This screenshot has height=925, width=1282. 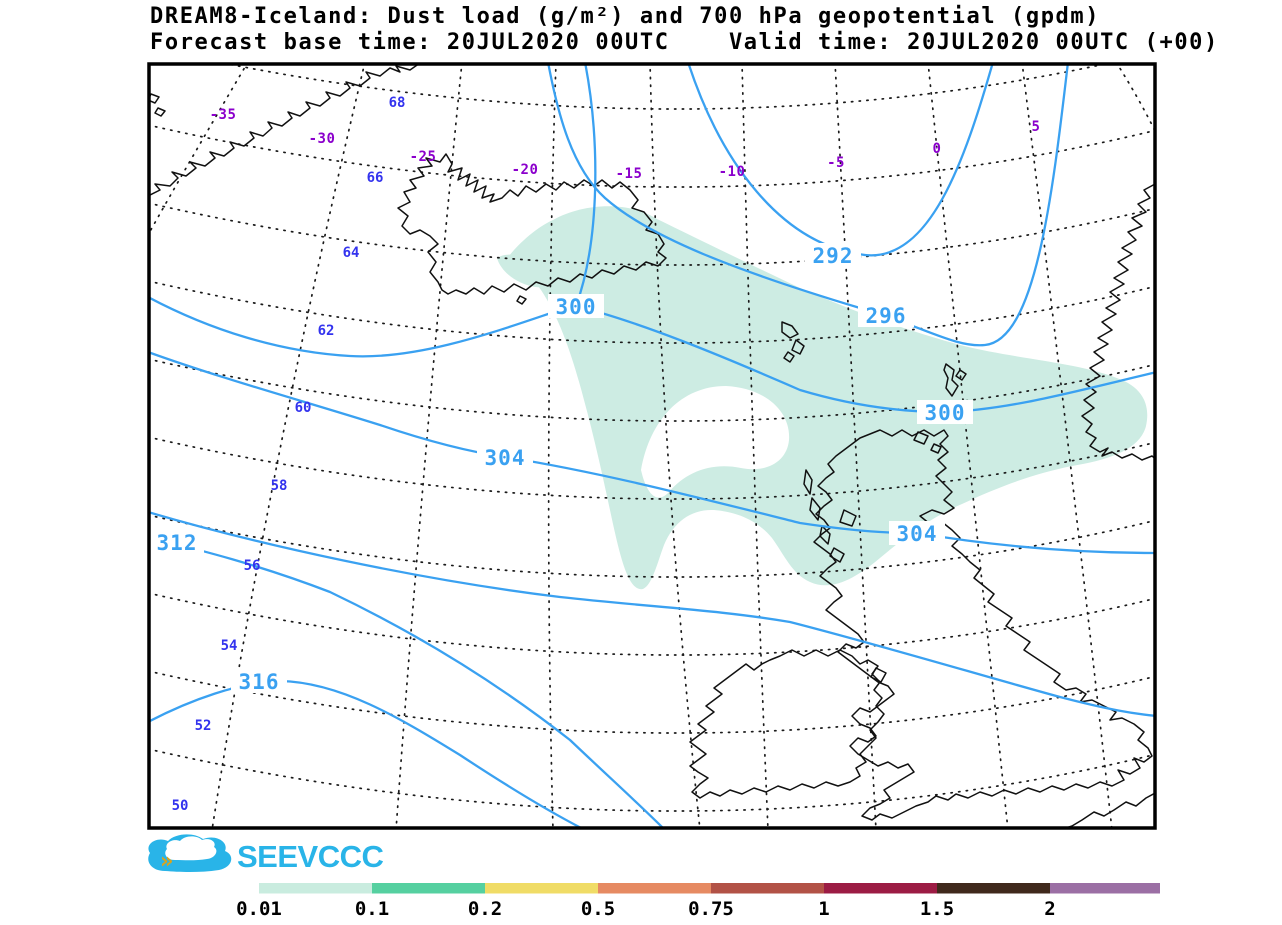 I want to click on dust-load-colorbar: 0.01 0.1 0.2 0.5 0.75 1 1.5 2, so click(x=698, y=901).